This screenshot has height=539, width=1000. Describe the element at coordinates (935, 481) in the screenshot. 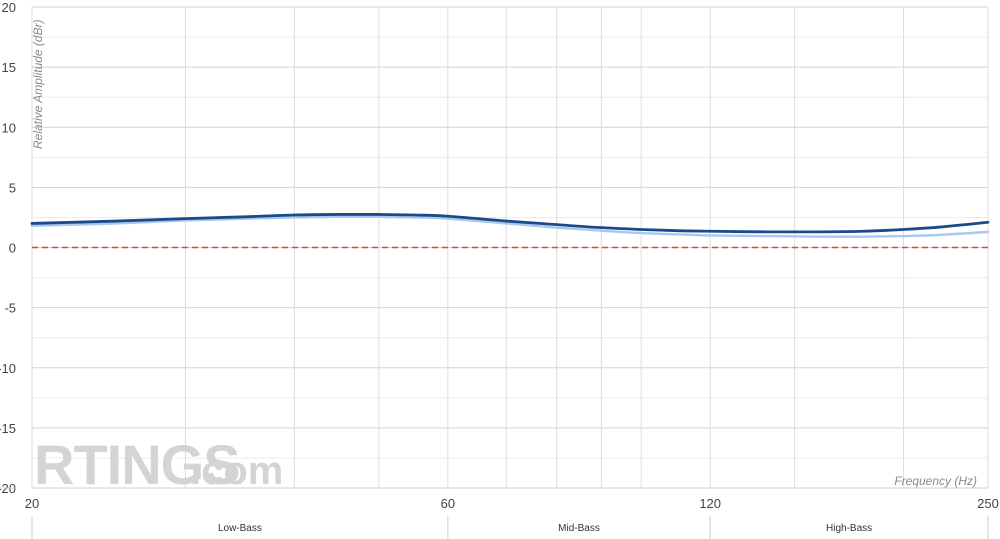

I see `x-axis-label: Frequency (Hz)` at that location.